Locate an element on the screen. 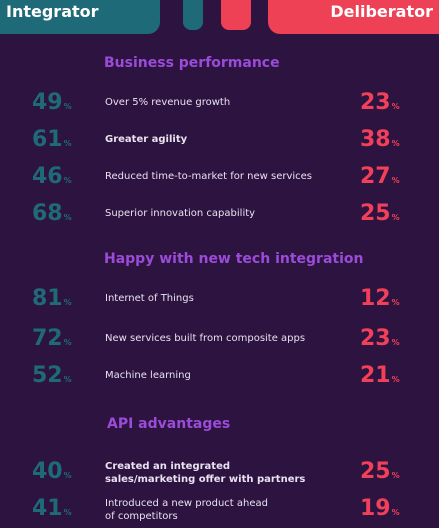 The image size is (439, 528). stat-label: Greater agility is located at coordinates (146, 139).